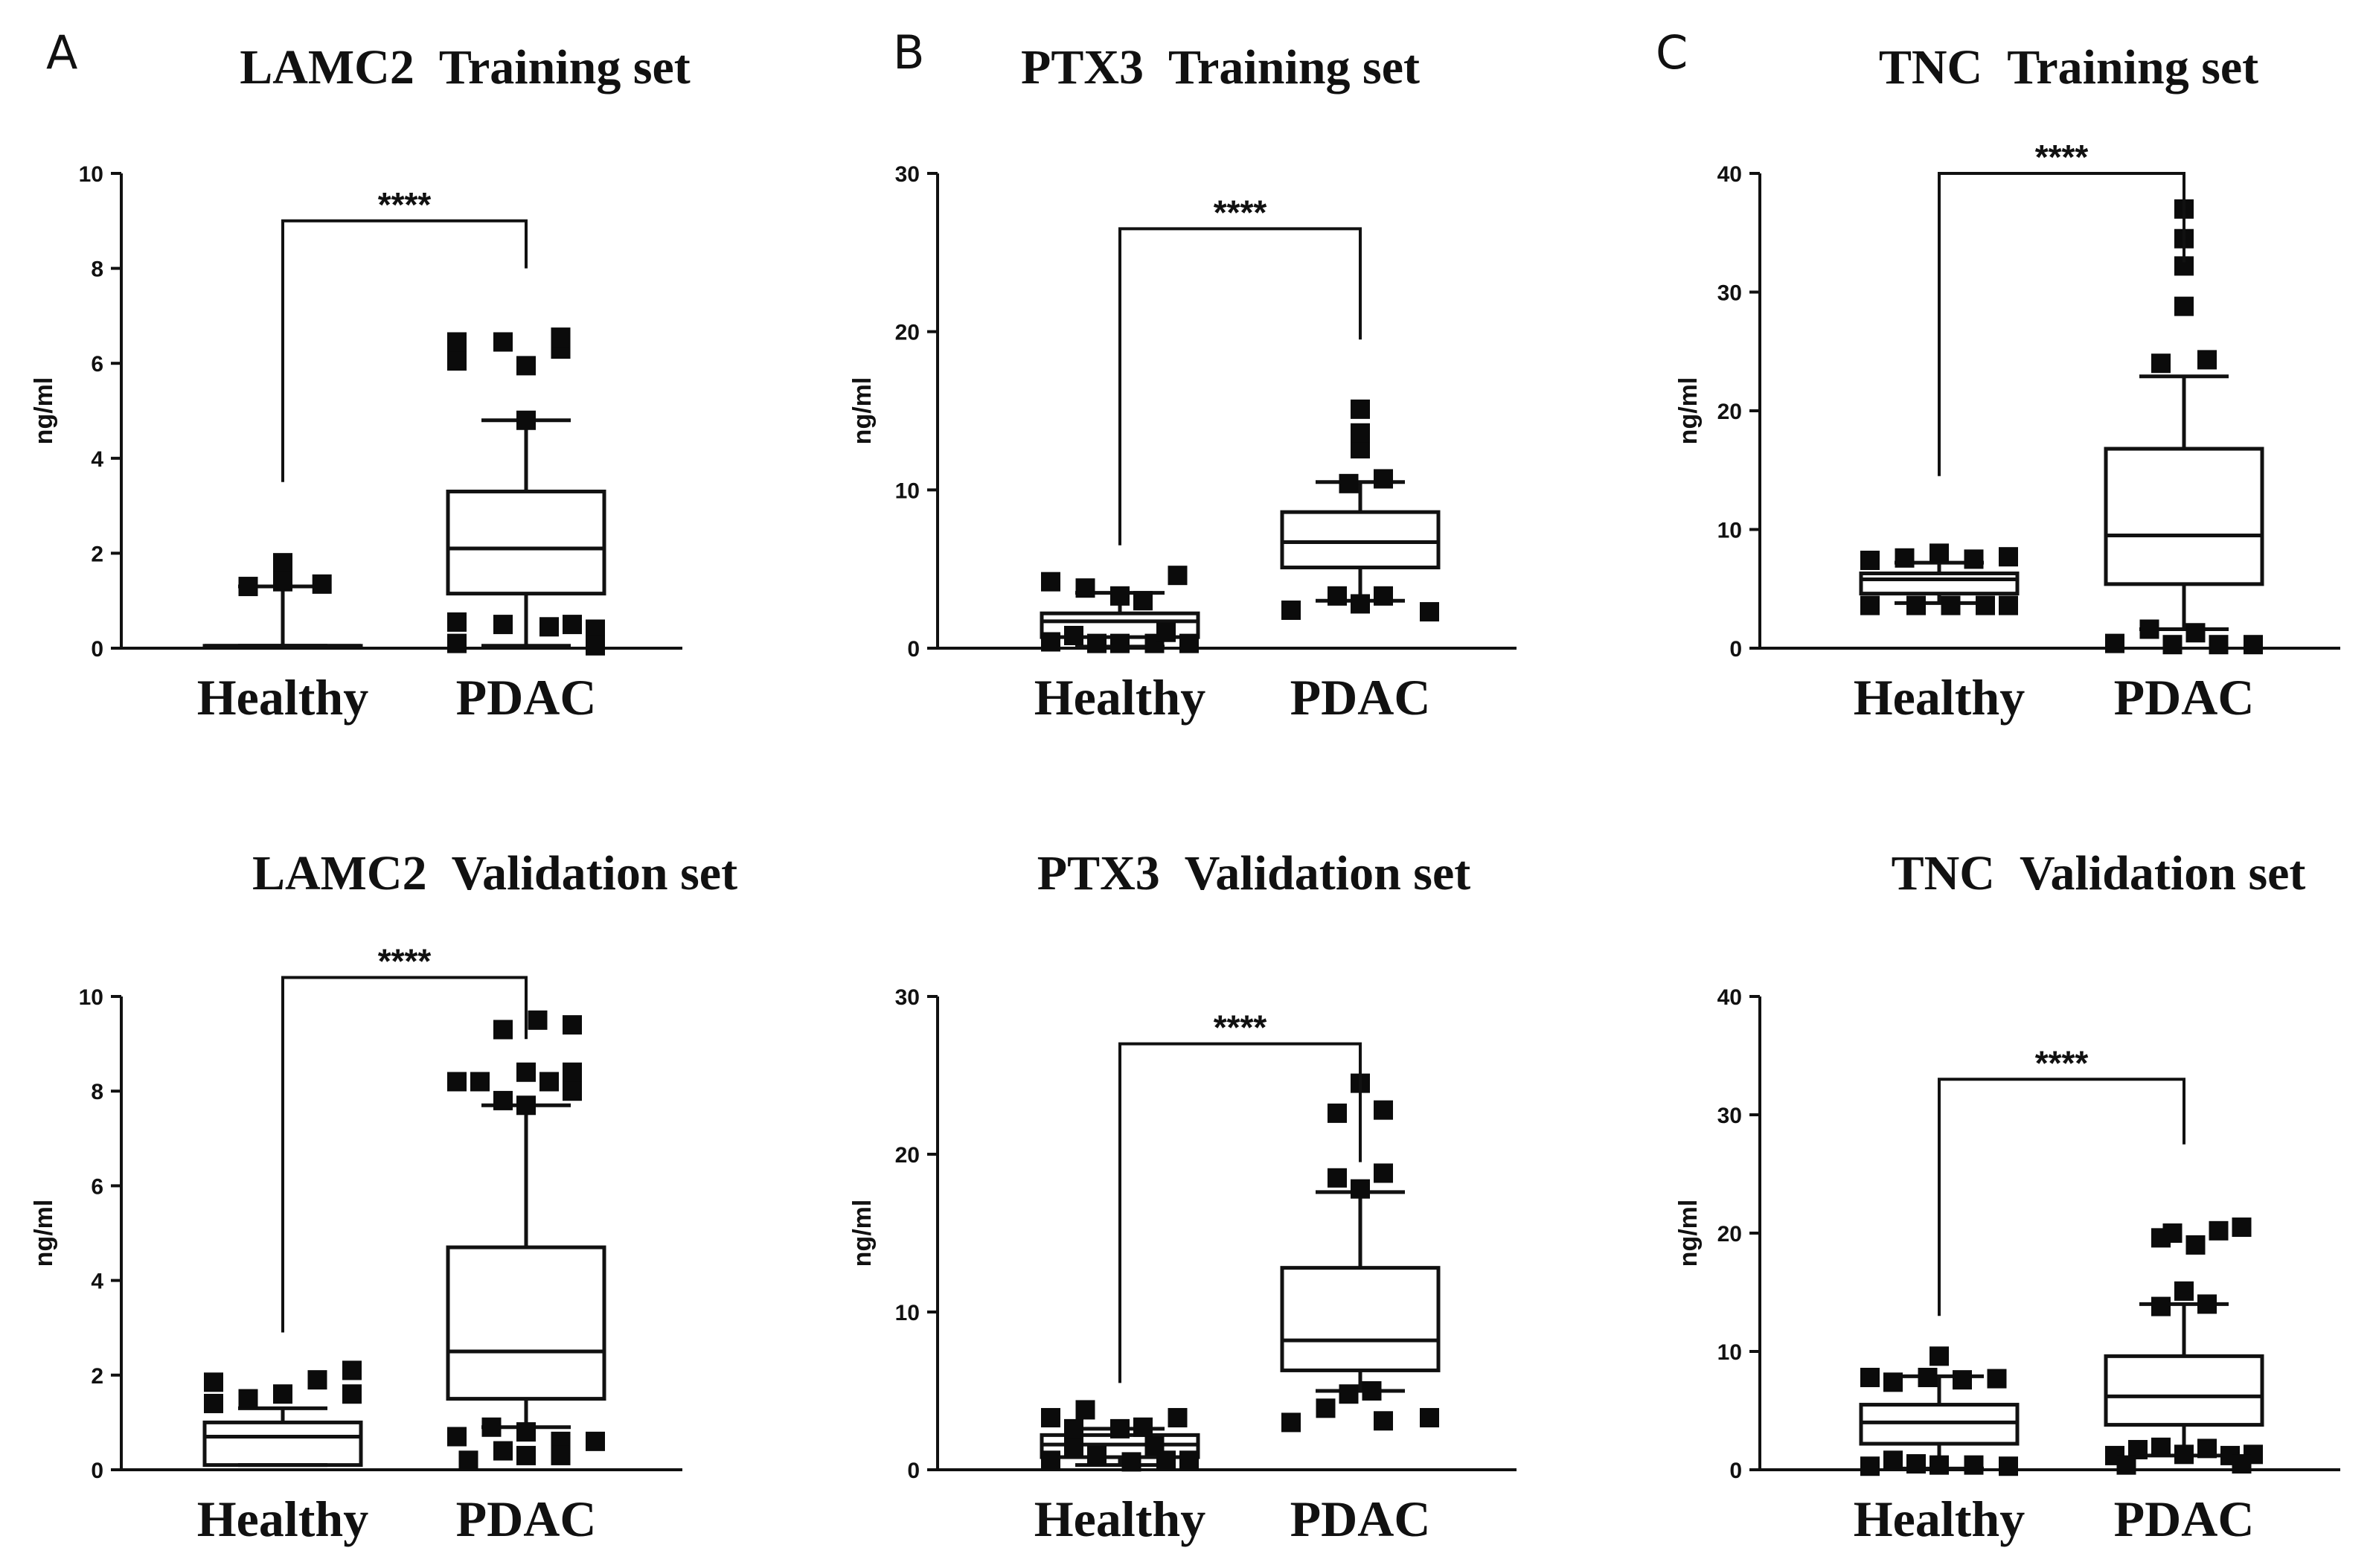 The image size is (2373, 1568). Describe the element at coordinates (2061, 1197) in the screenshot. I see `tnc-valid-significance-bracket` at that location.